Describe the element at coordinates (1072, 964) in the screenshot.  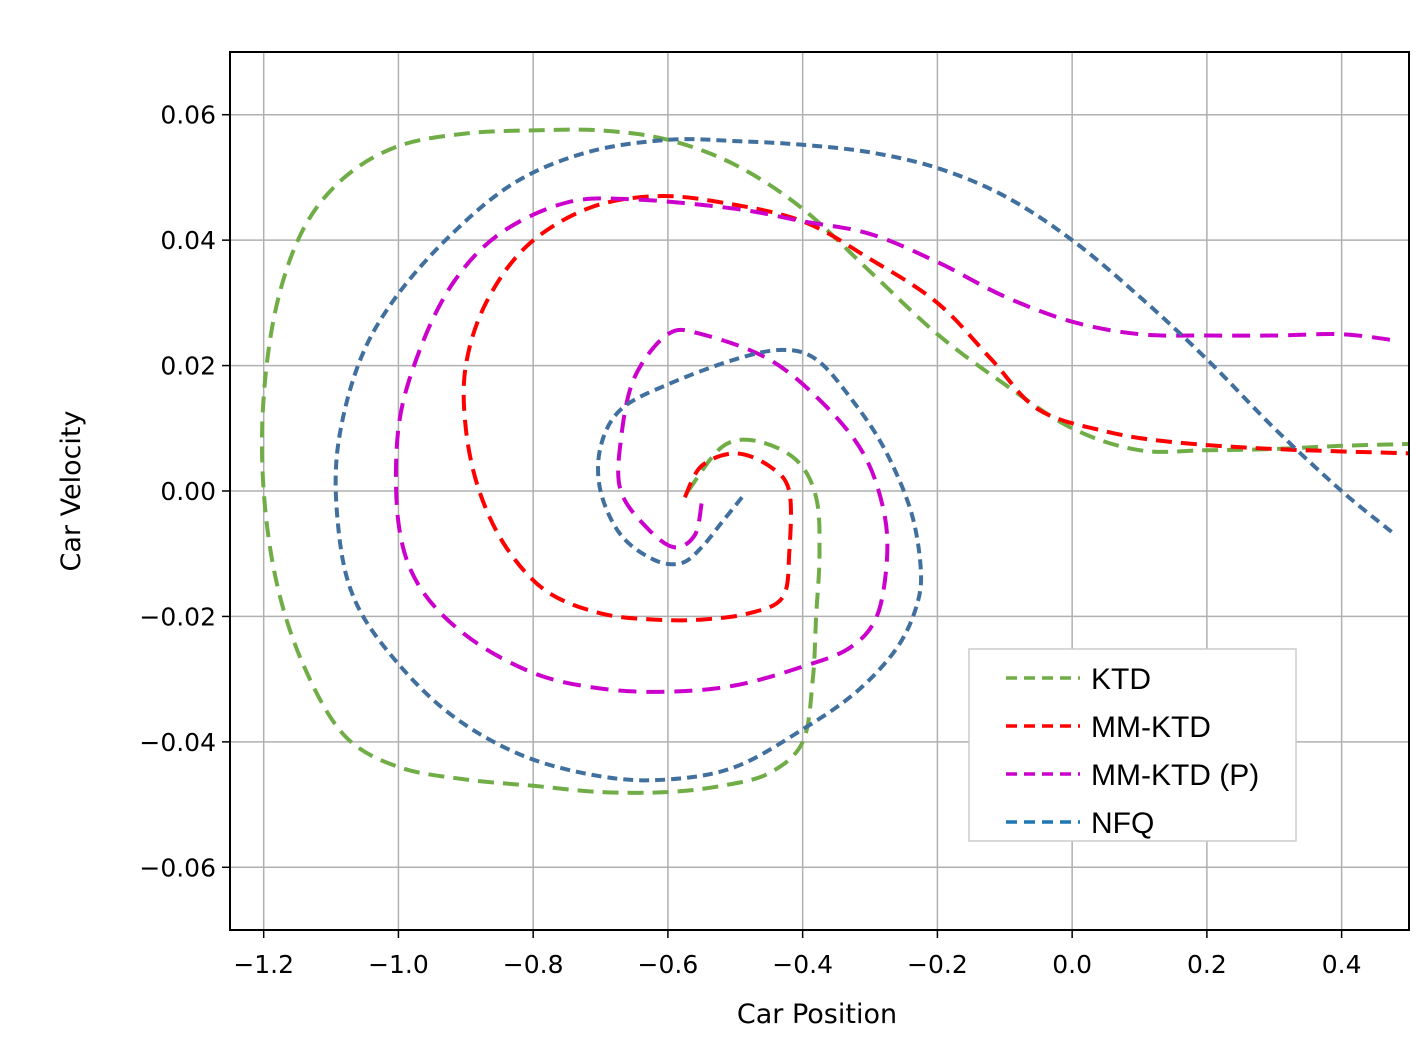
I see `x-tick-label: 0.0` at that location.